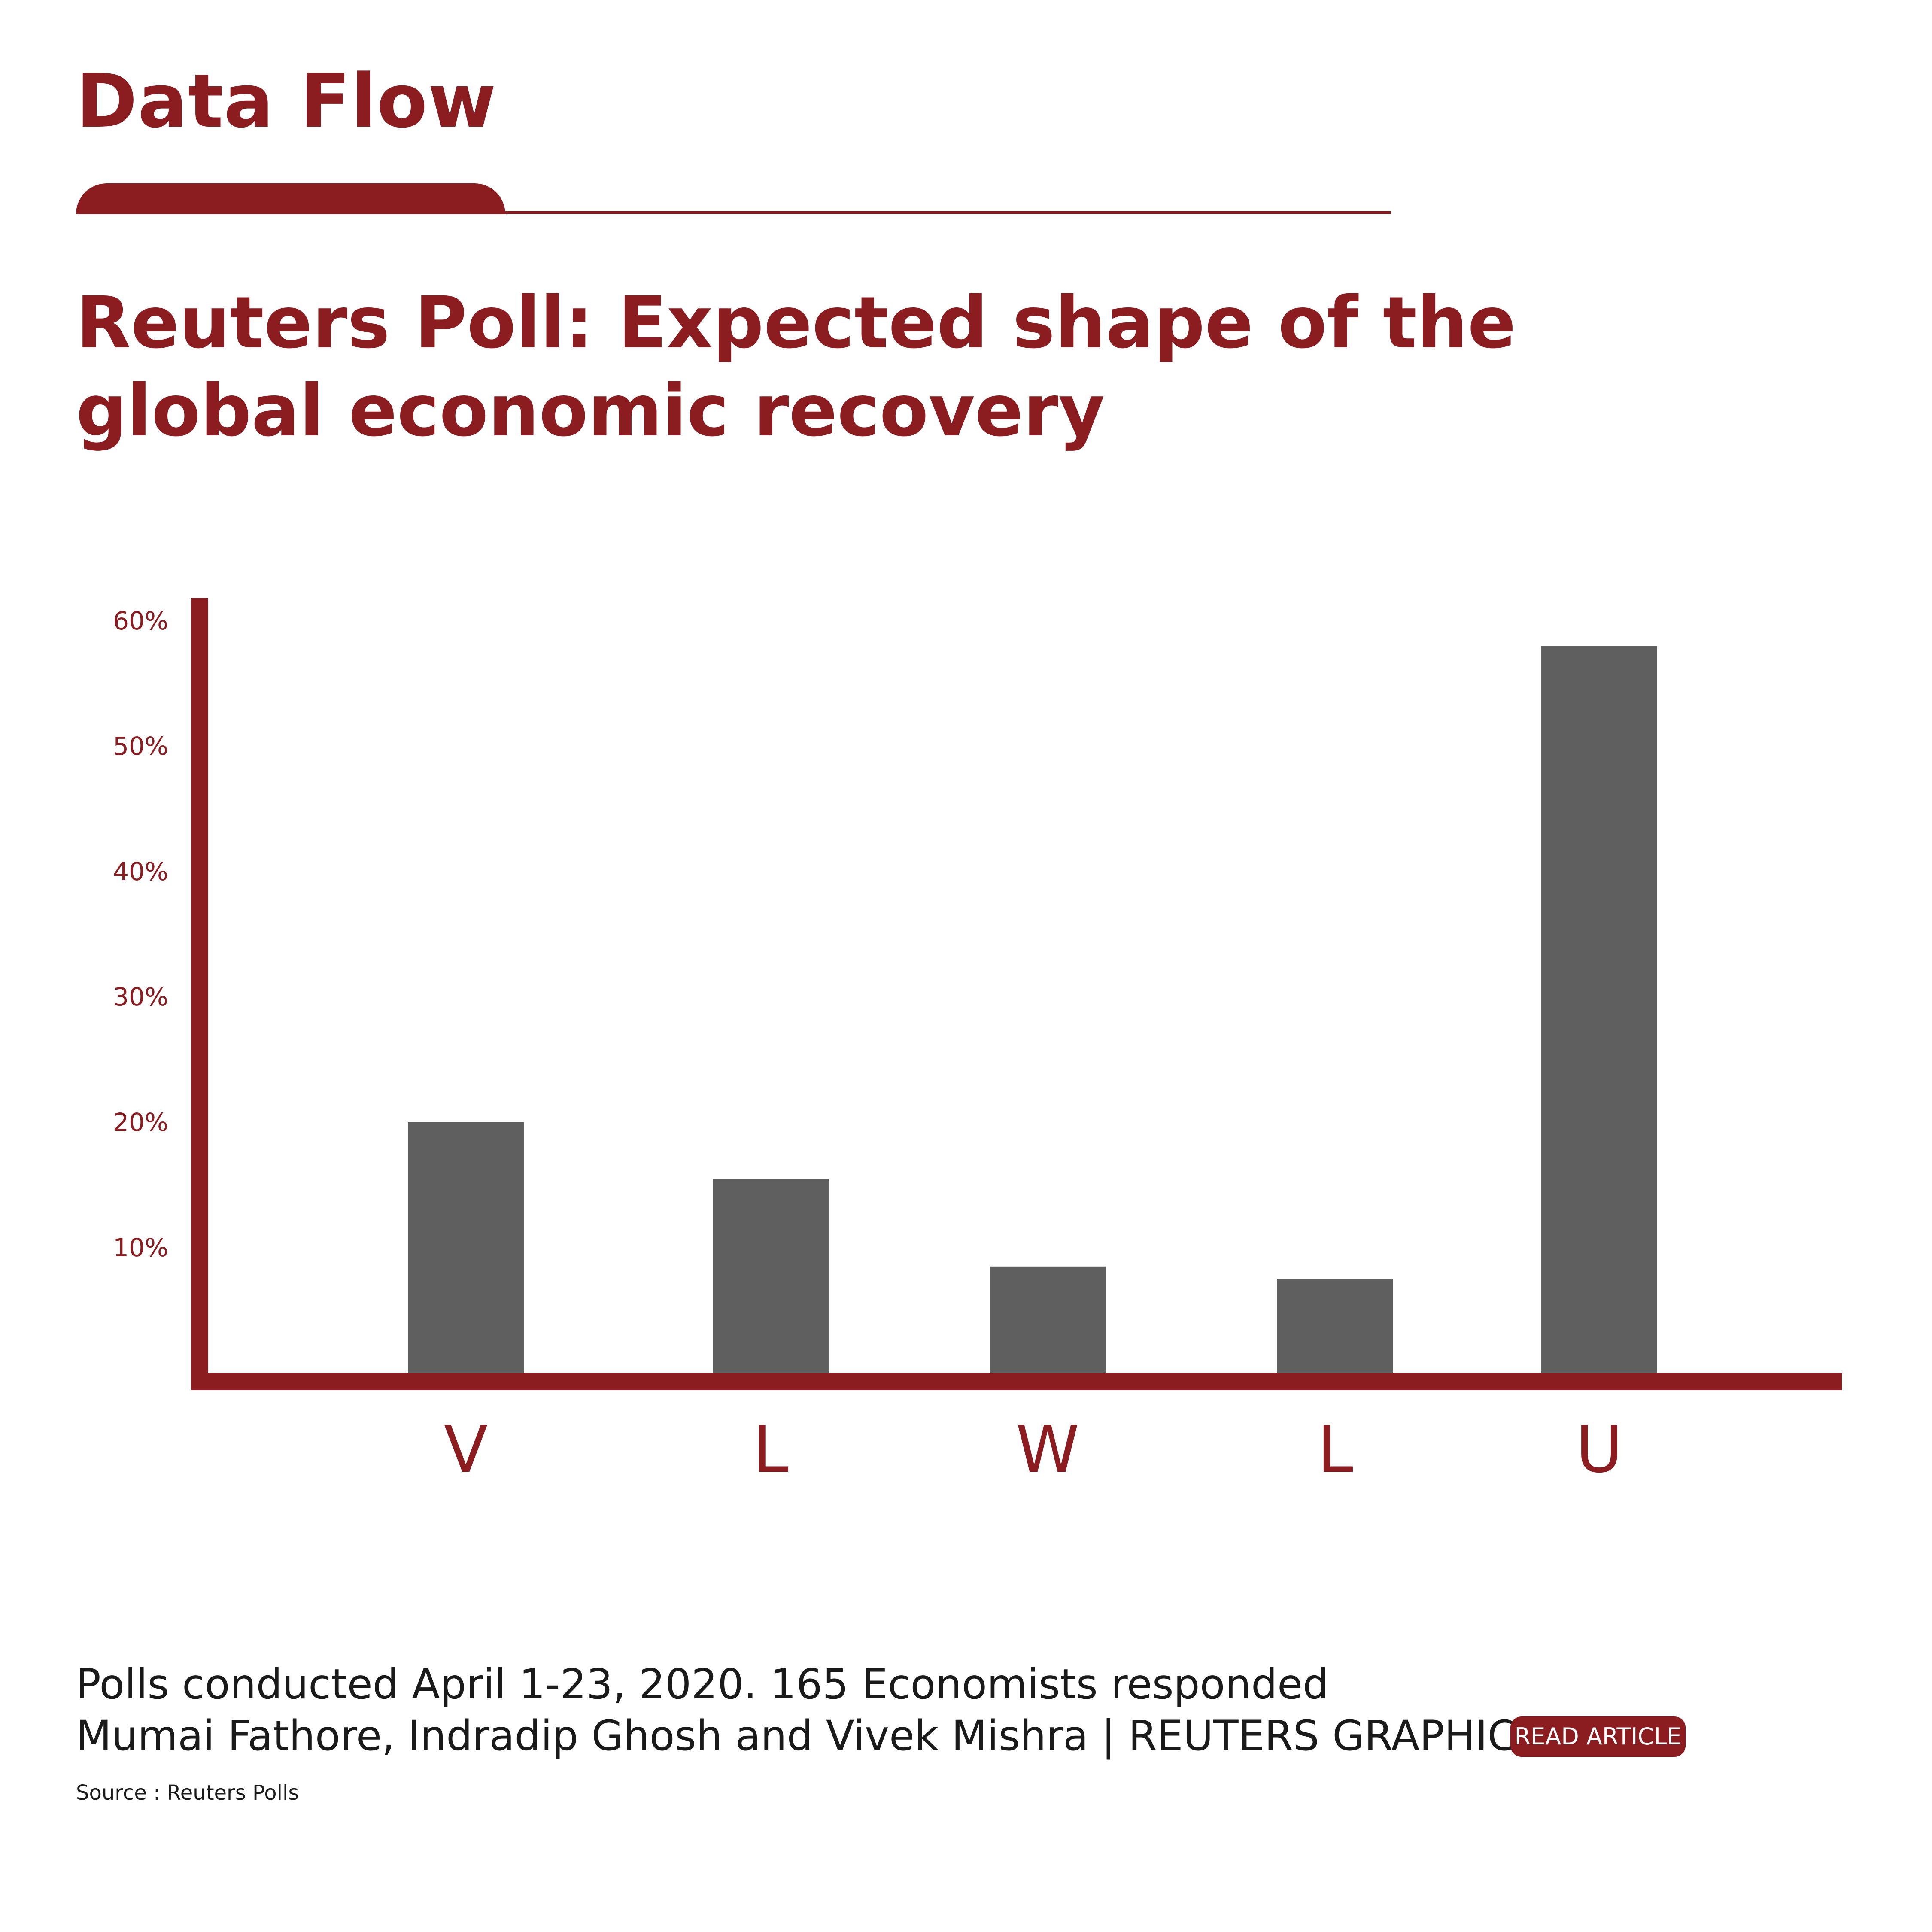 The image size is (1932, 1932). Describe the element at coordinates (140, 746) in the screenshot. I see `y-tick-label: 50%` at that location.